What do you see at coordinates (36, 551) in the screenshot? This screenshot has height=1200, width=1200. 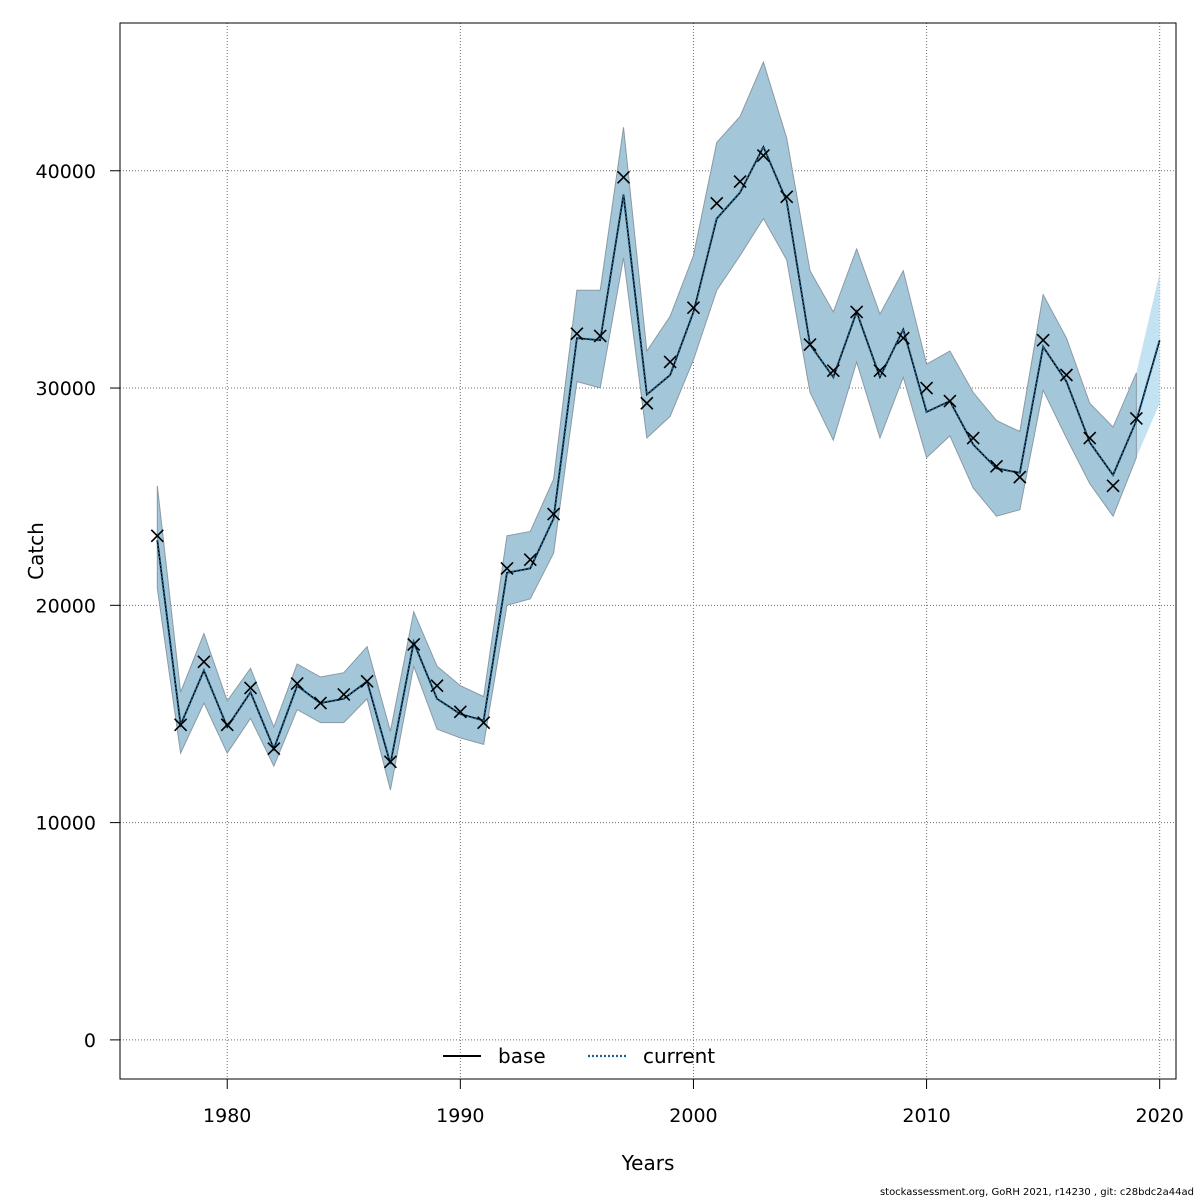 I see `y-axis-title: Catch` at bounding box center [36, 551].